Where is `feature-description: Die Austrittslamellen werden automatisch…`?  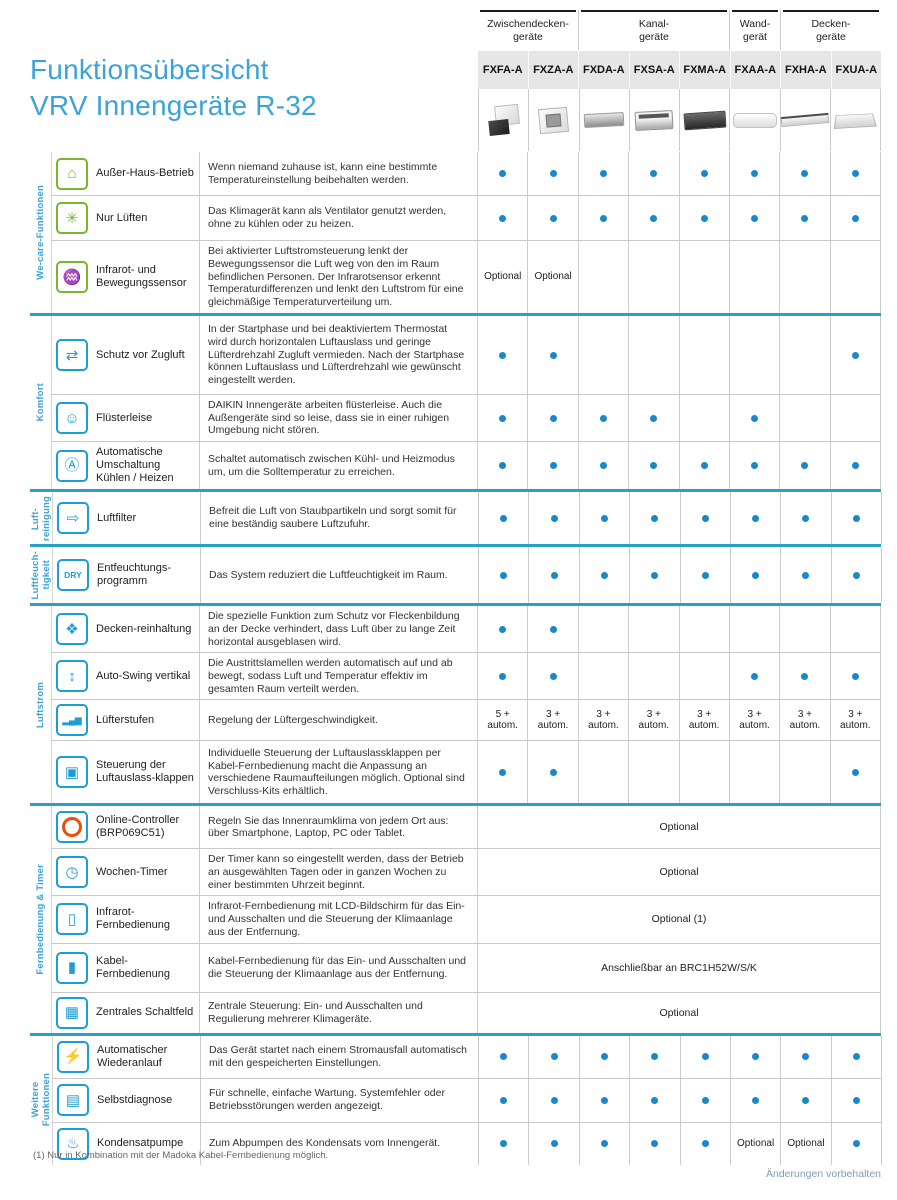 feature-description: Die Austrittslamellen werden automatisch… is located at coordinates (338, 676).